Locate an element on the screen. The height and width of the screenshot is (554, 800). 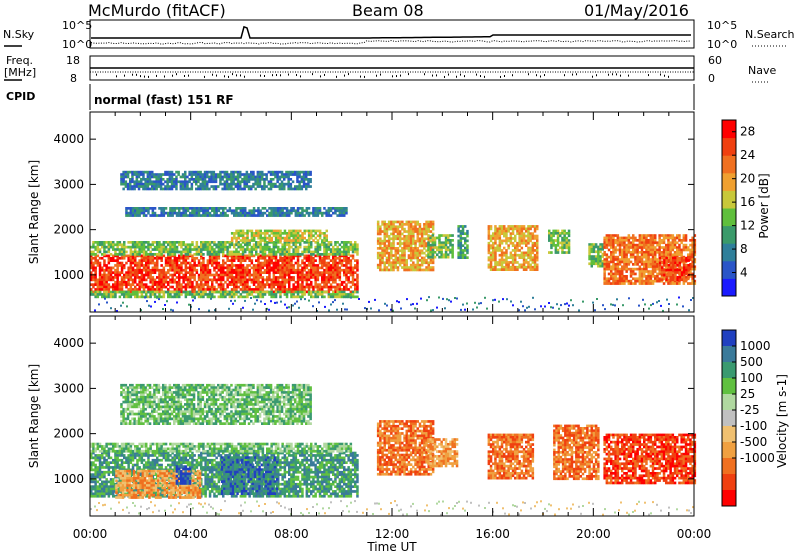
nsky-label: N.Sky is located at coordinates (19, 34).